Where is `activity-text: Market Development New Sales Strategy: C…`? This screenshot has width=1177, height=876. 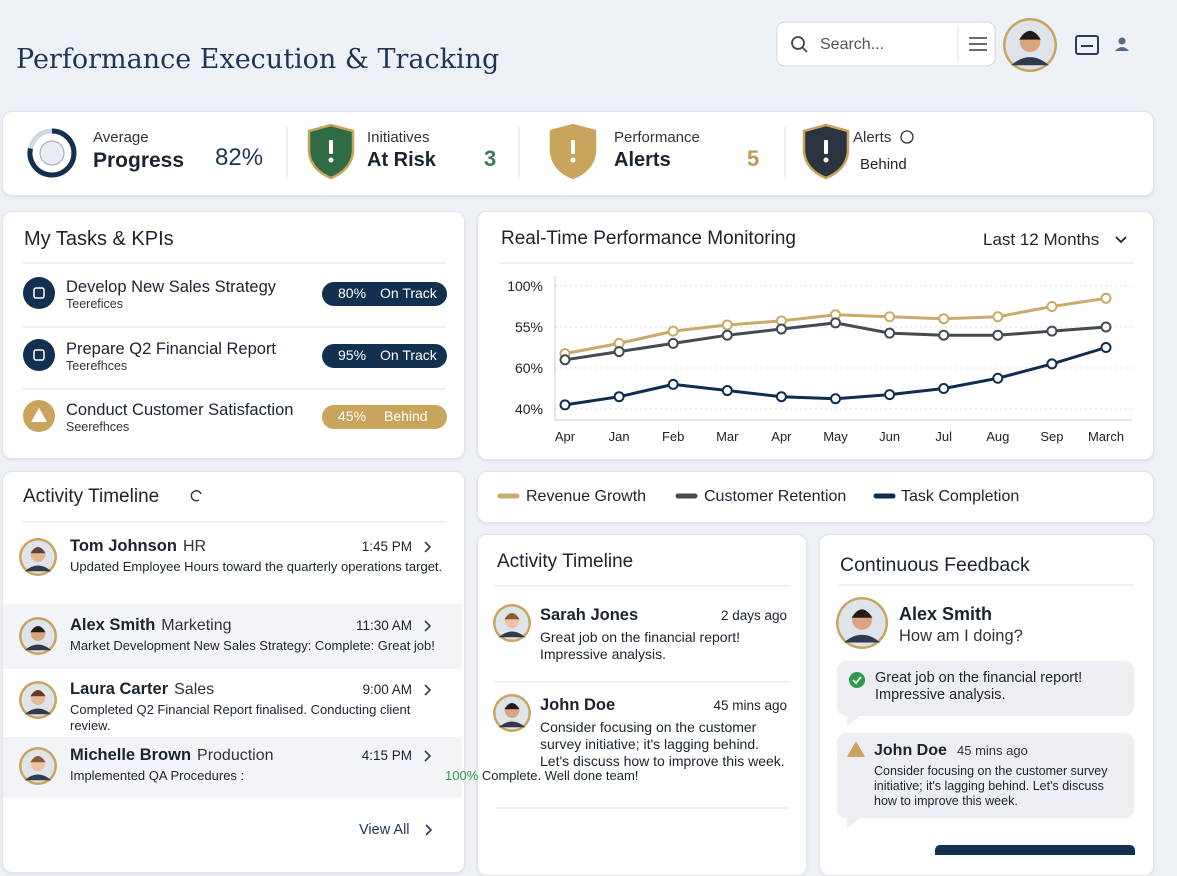 activity-text: Market Development New Sales Strategy: C… is located at coordinates (252, 645).